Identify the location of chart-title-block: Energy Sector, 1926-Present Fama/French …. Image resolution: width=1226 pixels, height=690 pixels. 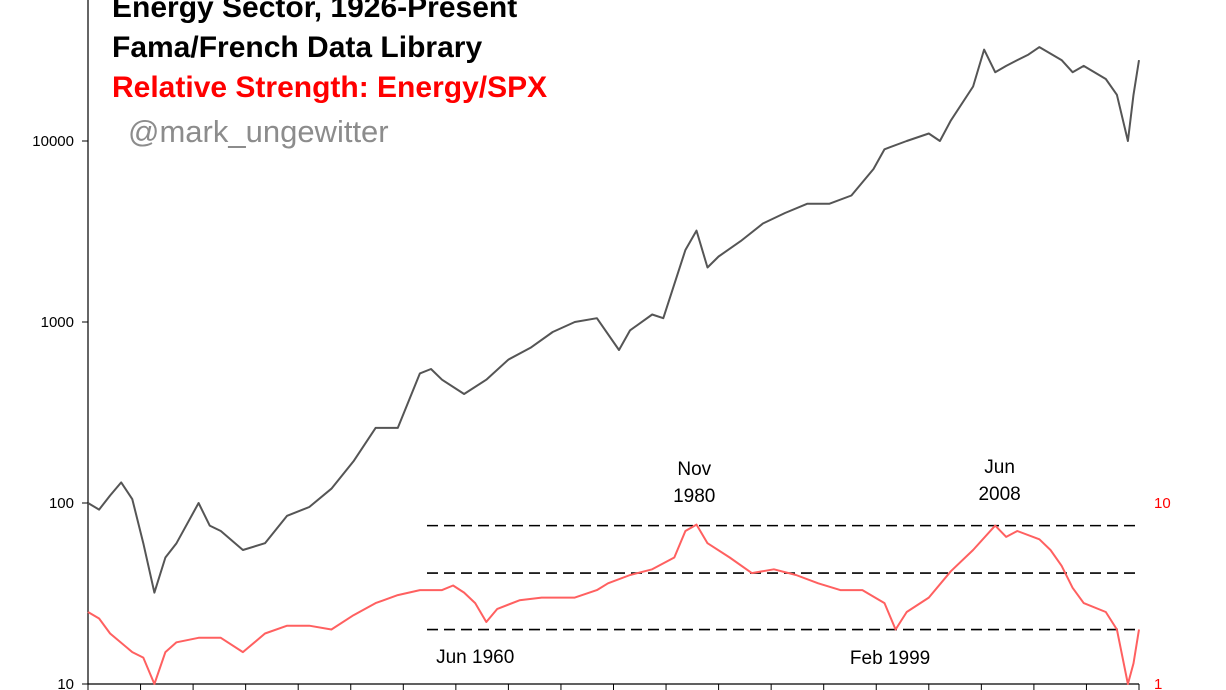
(329, 54).